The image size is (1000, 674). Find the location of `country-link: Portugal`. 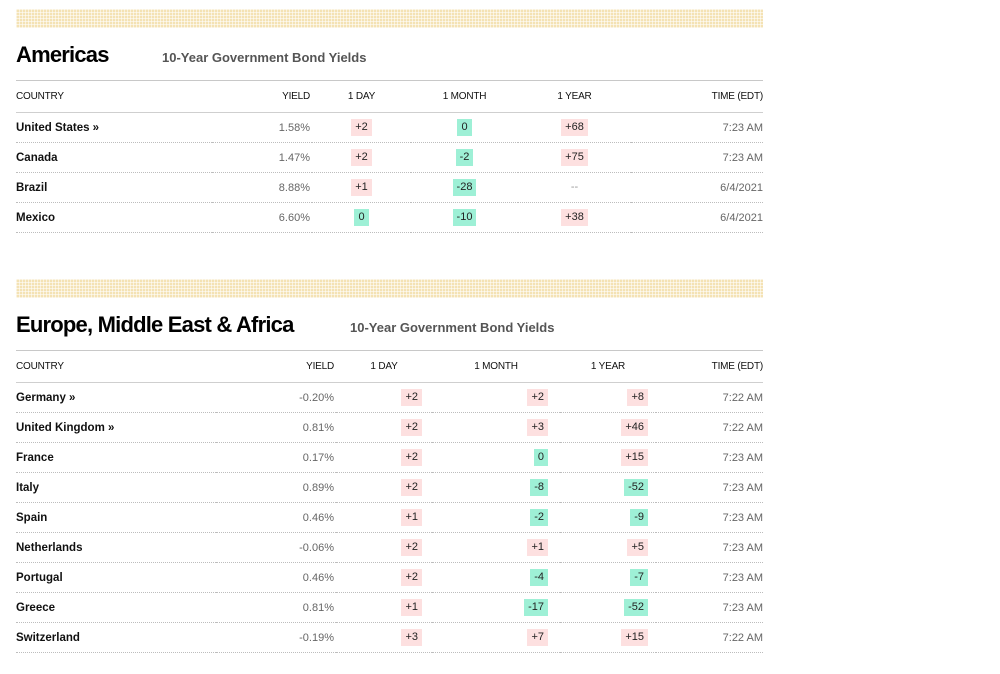

country-link: Portugal is located at coordinates (116, 577).